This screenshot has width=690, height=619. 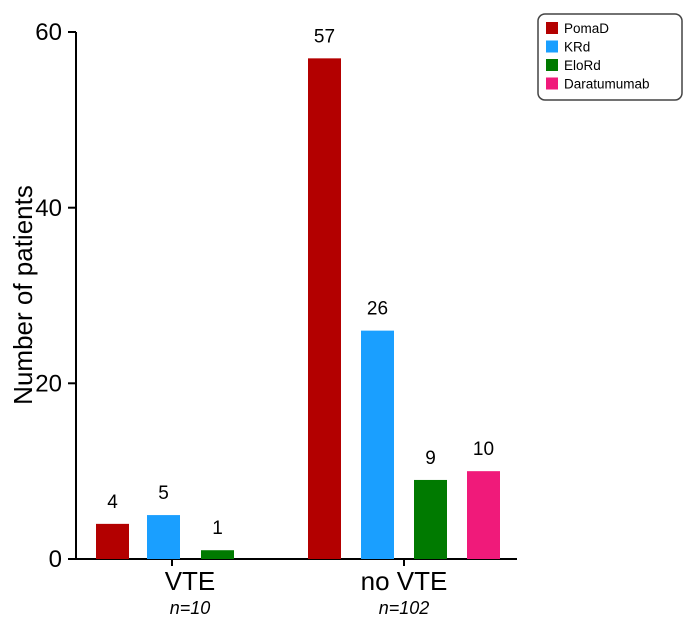 I want to click on legend: PomaD KRd EloRd Daratumumab, so click(x=610, y=57).